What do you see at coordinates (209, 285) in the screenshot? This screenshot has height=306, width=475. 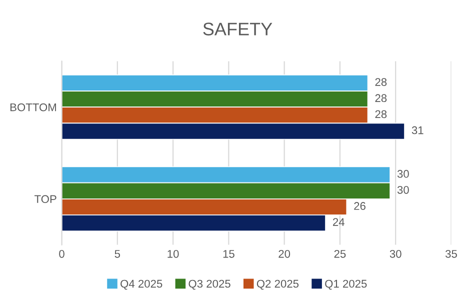 I see `legend-label: Q3 2025` at bounding box center [209, 285].